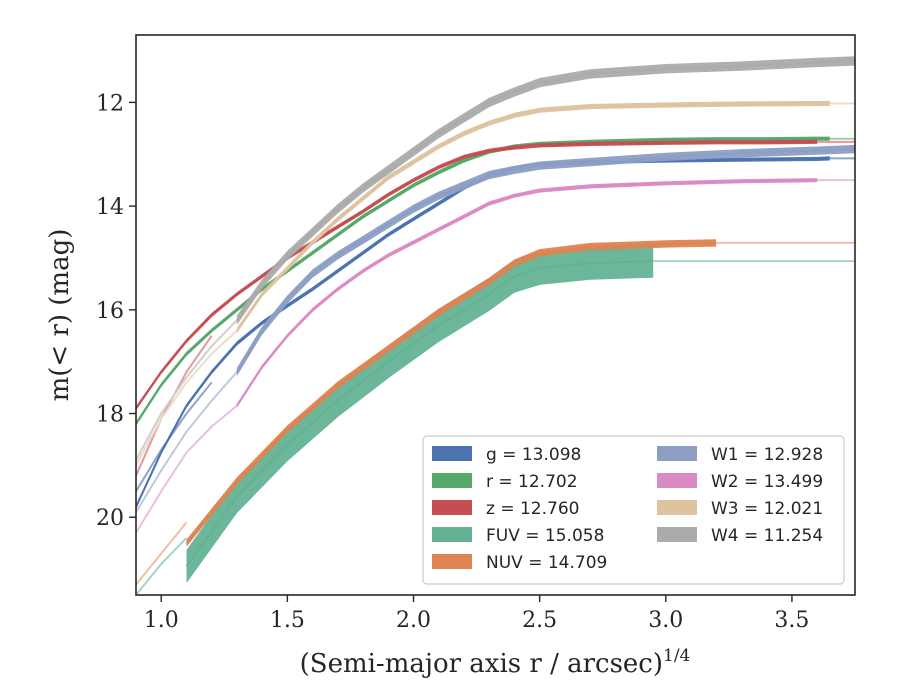 The width and height of the screenshot is (900, 700). Describe the element at coordinates (110, 415) in the screenshot. I see `y-tick-label: 18` at that location.